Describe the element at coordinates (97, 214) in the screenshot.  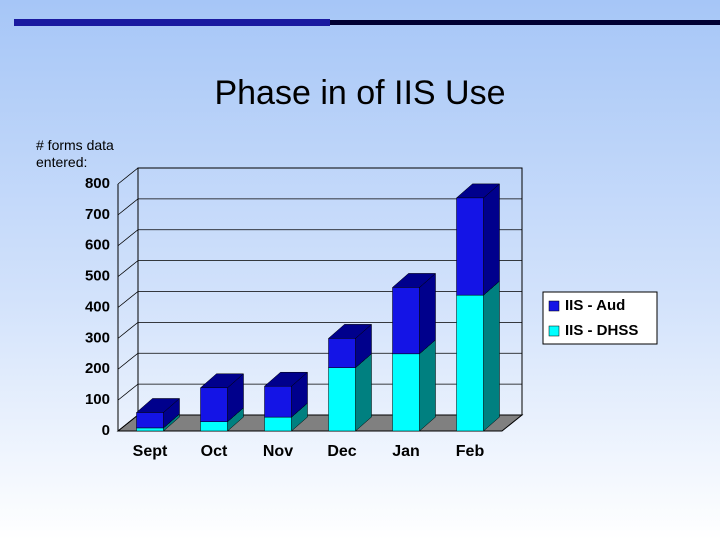
I see `y-tick-label: 700` at that location.